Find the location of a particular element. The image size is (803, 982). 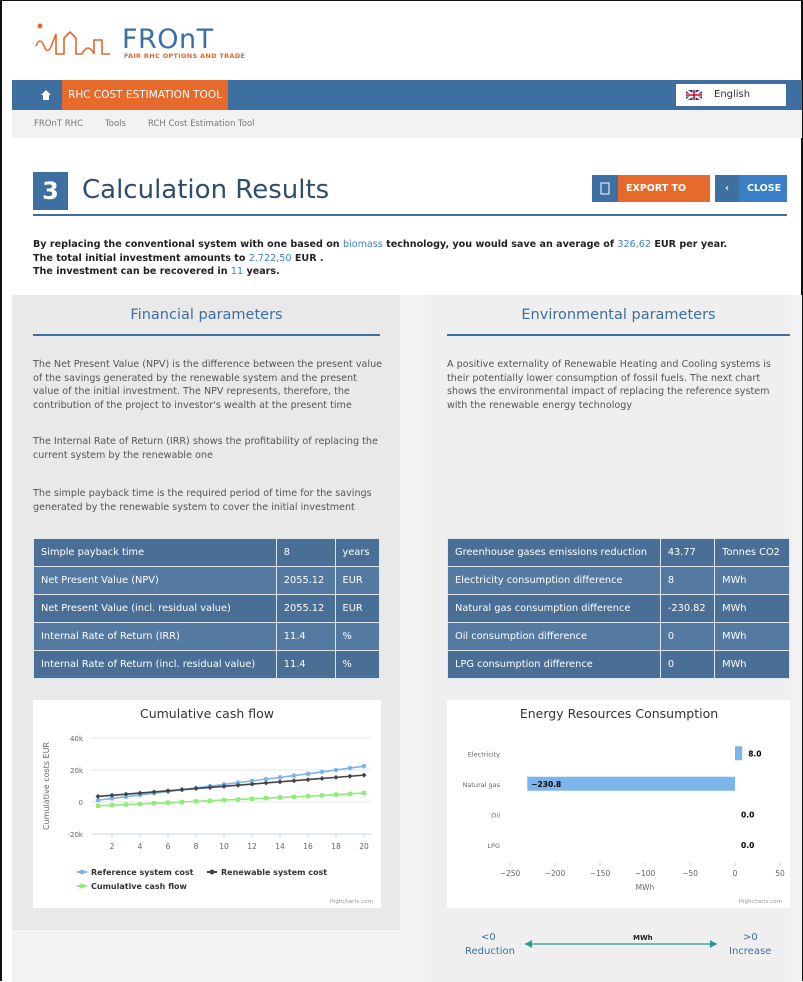

table-row: Oil consumption difference 0 MWh is located at coordinates (618, 636).